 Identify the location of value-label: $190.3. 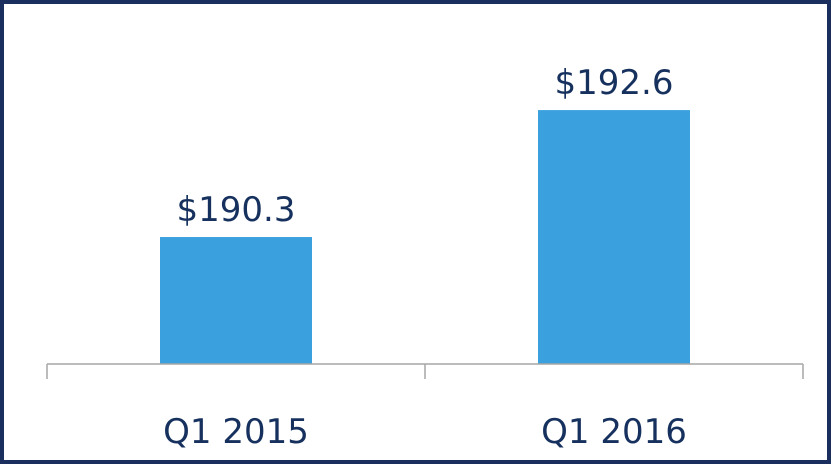
(236, 210).